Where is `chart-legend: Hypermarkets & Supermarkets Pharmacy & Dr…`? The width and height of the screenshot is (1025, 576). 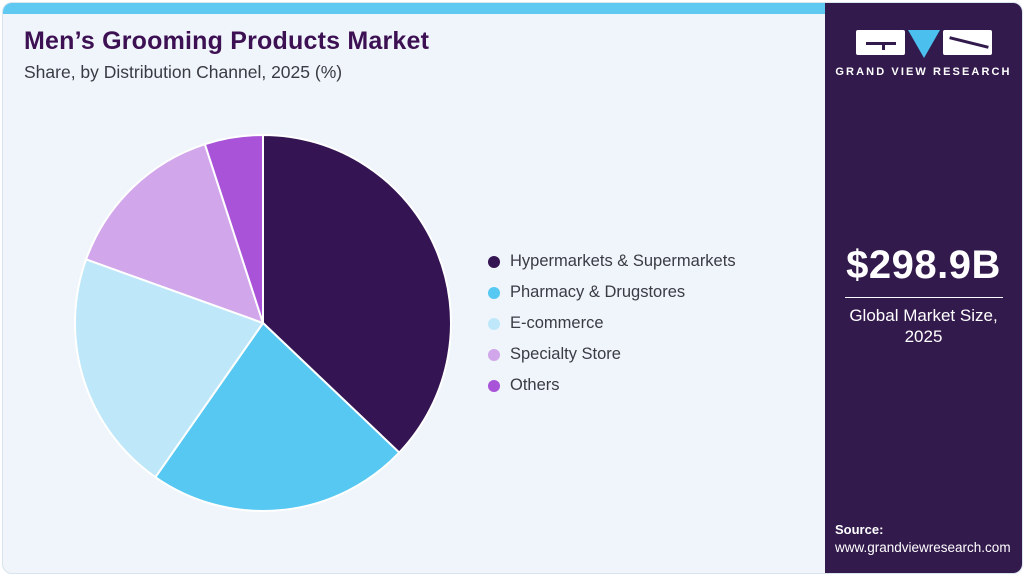 chart-legend: Hypermarkets & Supermarkets Pharmacy & Dr… is located at coordinates (612, 323).